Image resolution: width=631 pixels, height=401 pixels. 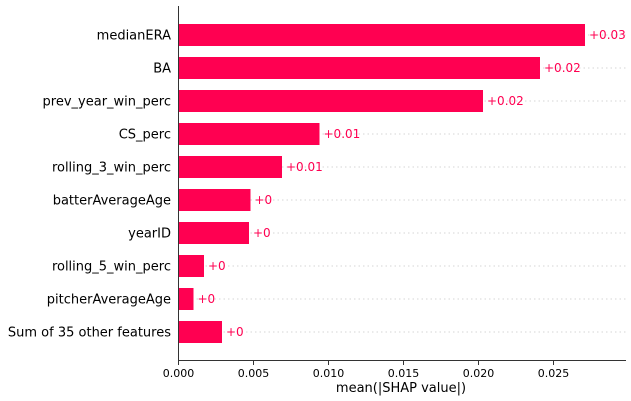 I want to click on feature-label: medianERA, so click(x=134, y=36).